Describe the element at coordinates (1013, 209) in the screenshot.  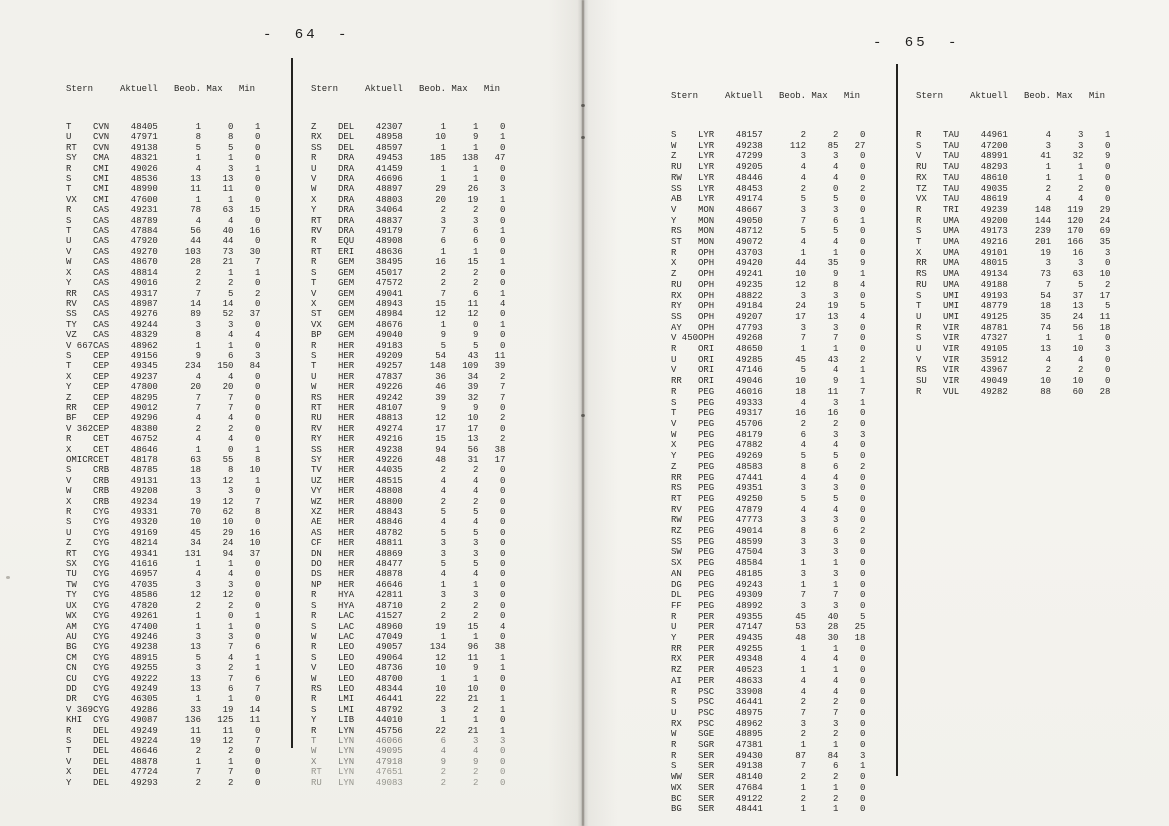
I see `table-row: R TRI 49239 148 119 29` at that location.